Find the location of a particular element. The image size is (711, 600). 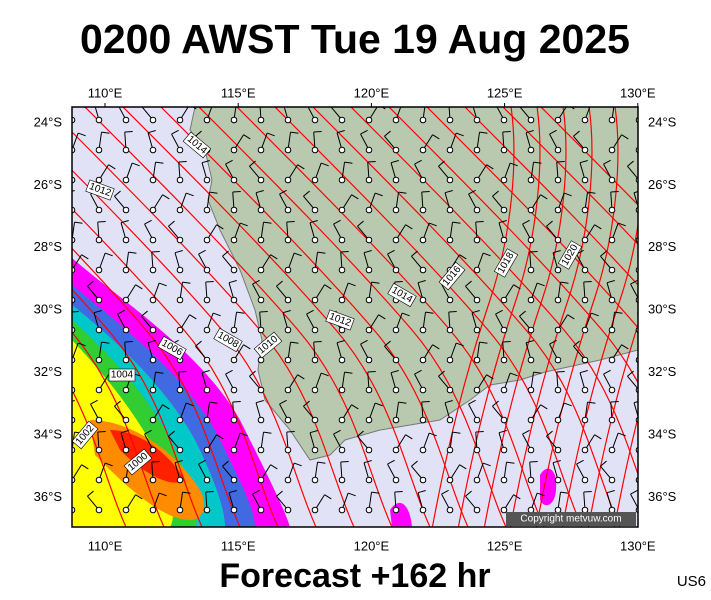

region-code: US6 is located at coordinates (691, 581).